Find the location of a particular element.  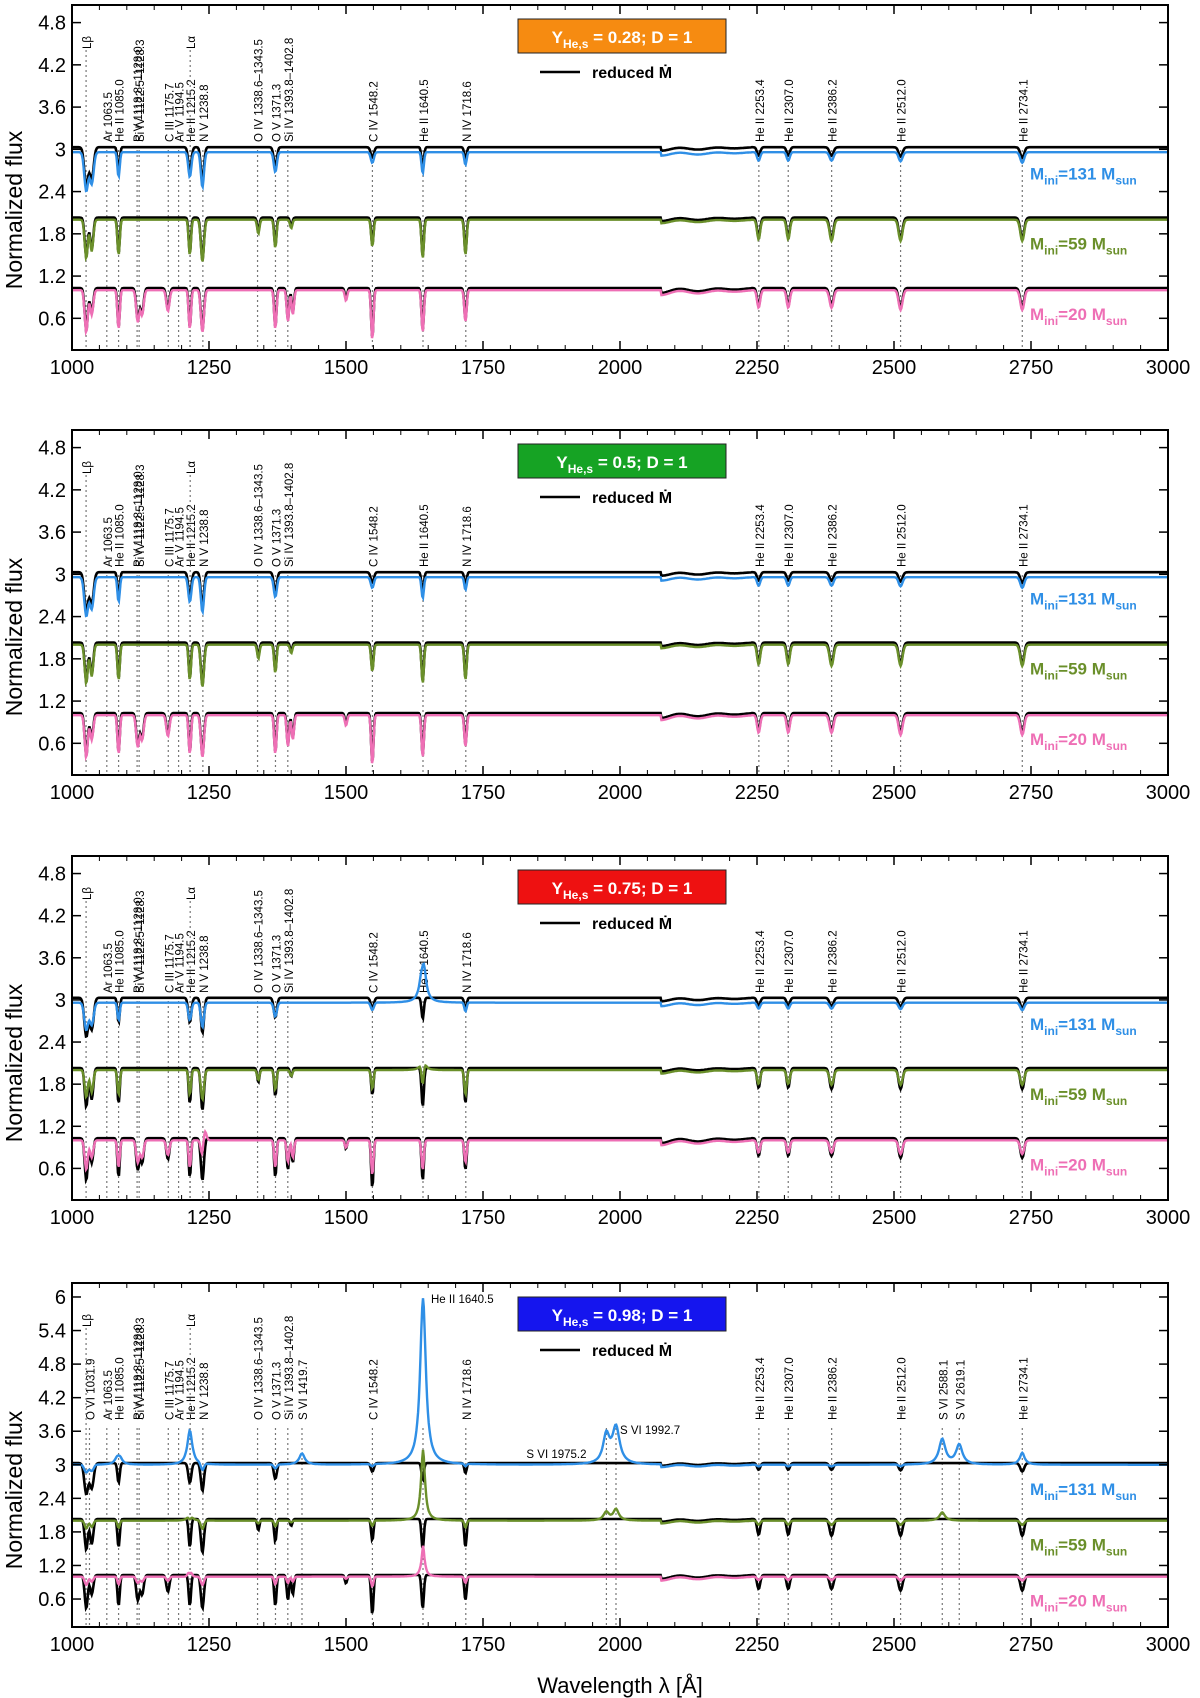

x-tick-label: 1750 is located at coordinates (483, 368).